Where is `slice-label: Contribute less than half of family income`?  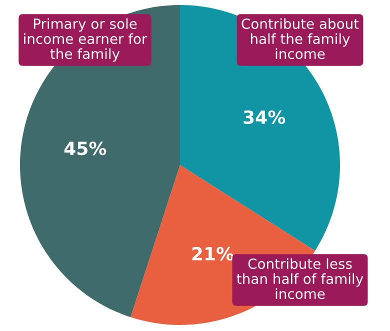 slice-label: Contribute less than half of family income is located at coordinates (300, 279).